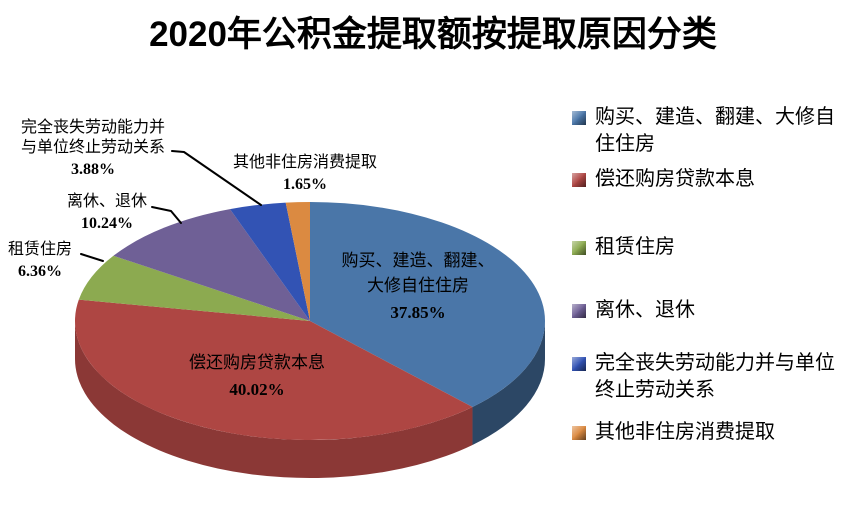 This screenshot has height=519, width=866. What do you see at coordinates (106, 223) in the screenshot?
I see `label-percent: 10.24%` at bounding box center [106, 223].